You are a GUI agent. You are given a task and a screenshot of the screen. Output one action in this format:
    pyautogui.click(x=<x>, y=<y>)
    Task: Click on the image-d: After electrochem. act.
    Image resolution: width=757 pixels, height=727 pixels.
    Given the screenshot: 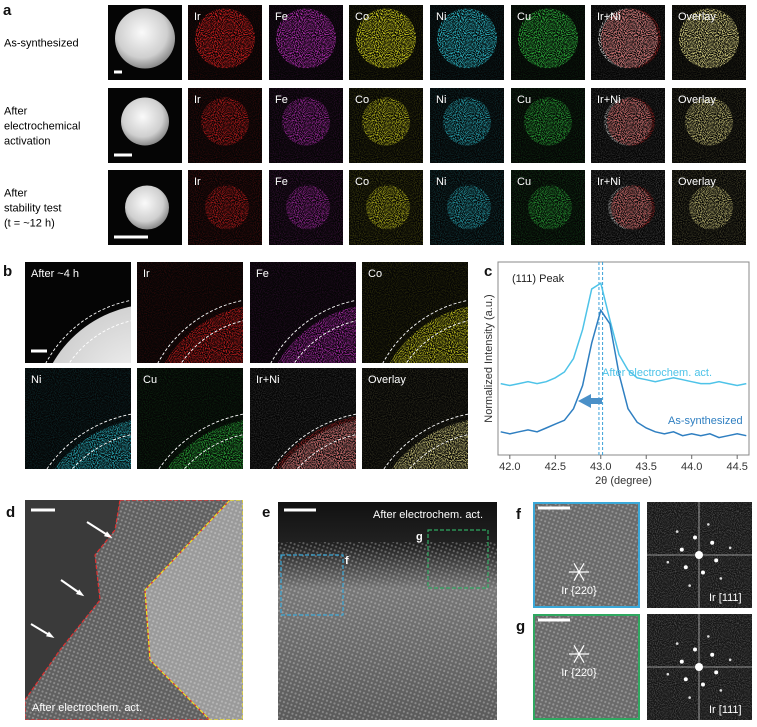 What is the action you would take?
    pyautogui.click(x=134, y=610)
    